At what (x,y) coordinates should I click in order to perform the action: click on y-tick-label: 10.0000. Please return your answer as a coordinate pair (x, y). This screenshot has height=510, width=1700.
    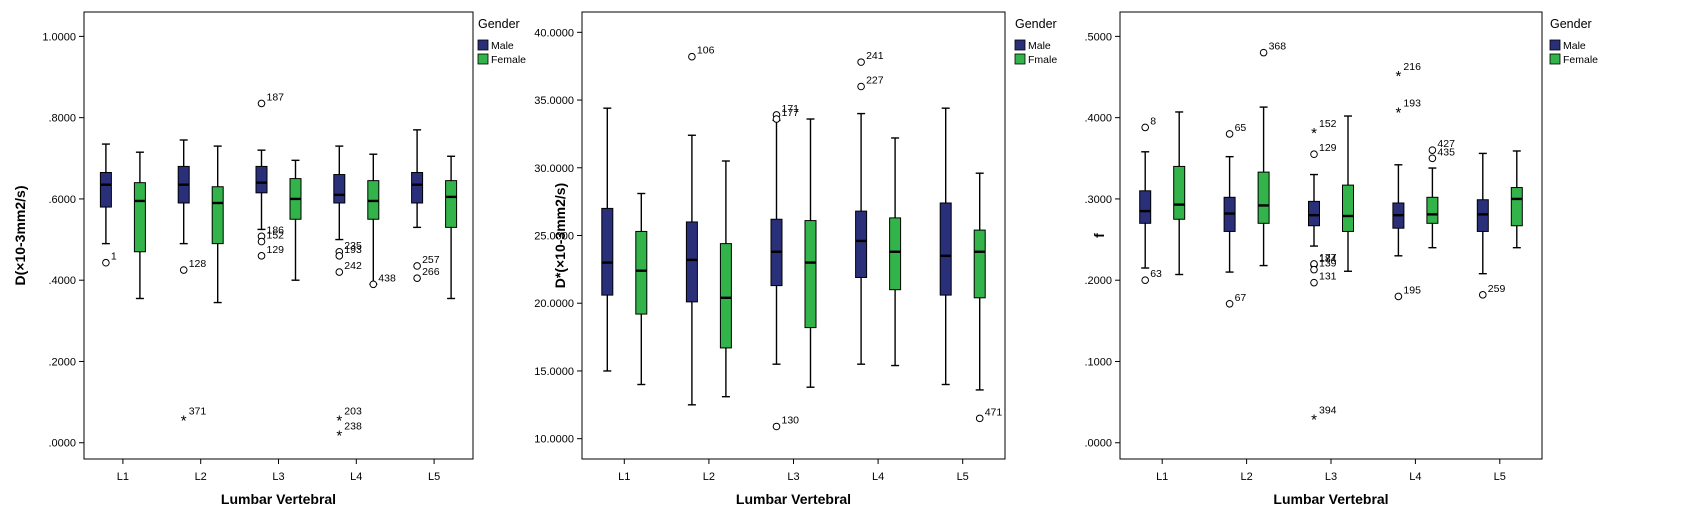
    Looking at the image, I should click on (554, 440).